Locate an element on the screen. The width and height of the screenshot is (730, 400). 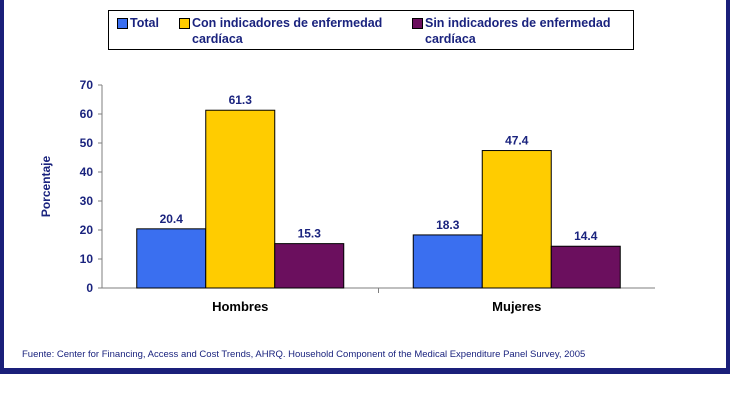
y-tick-label: 20 is located at coordinates (87, 230).